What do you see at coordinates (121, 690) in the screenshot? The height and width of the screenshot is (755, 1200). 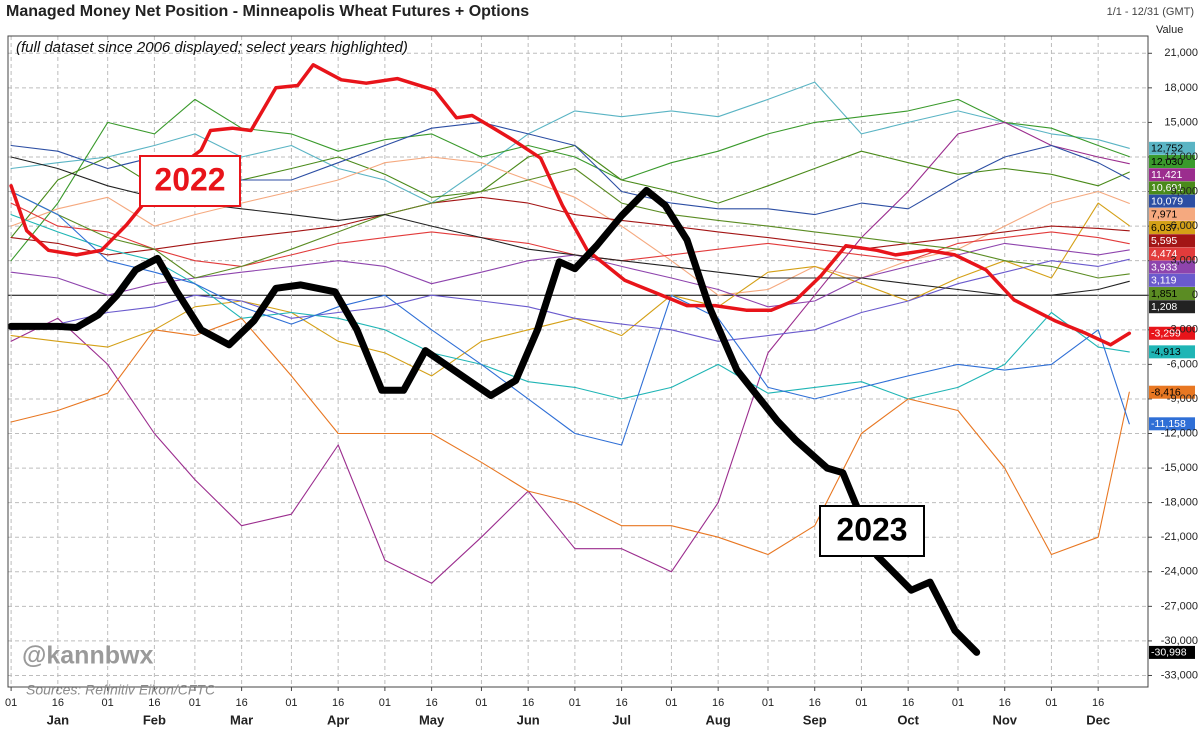 I see `source: Sources: Refinitiv Eikon/CFTC` at bounding box center [121, 690].